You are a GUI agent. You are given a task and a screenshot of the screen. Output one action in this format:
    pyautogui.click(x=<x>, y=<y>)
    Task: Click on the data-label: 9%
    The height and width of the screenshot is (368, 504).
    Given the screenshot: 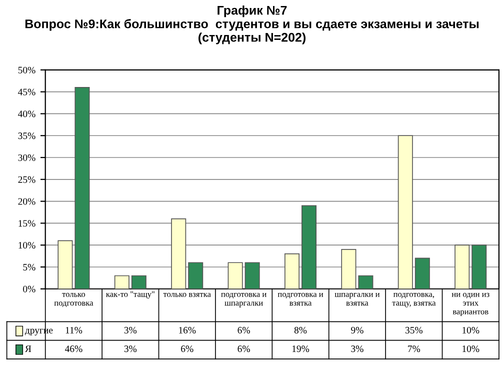 What is the action you would take?
    pyautogui.click(x=357, y=330)
    